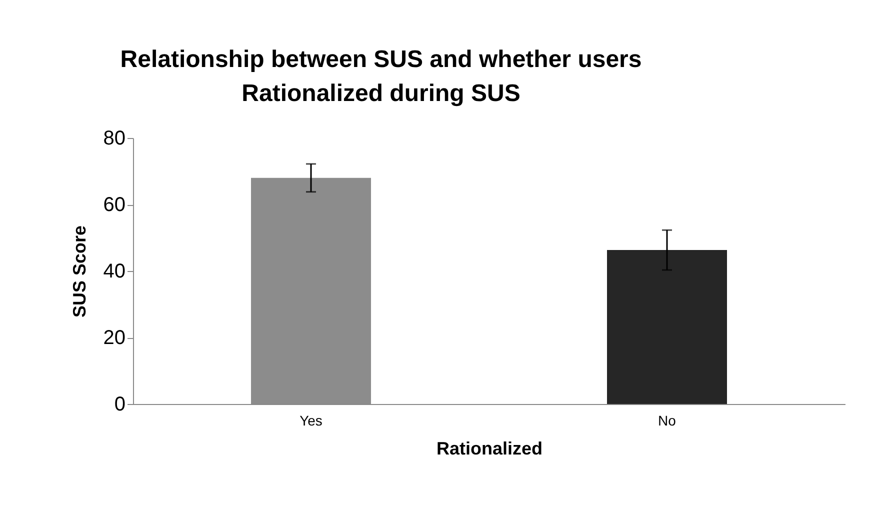 This screenshot has width=869, height=519. What do you see at coordinates (114, 139) in the screenshot?
I see `y-tick-label: 80` at bounding box center [114, 139].